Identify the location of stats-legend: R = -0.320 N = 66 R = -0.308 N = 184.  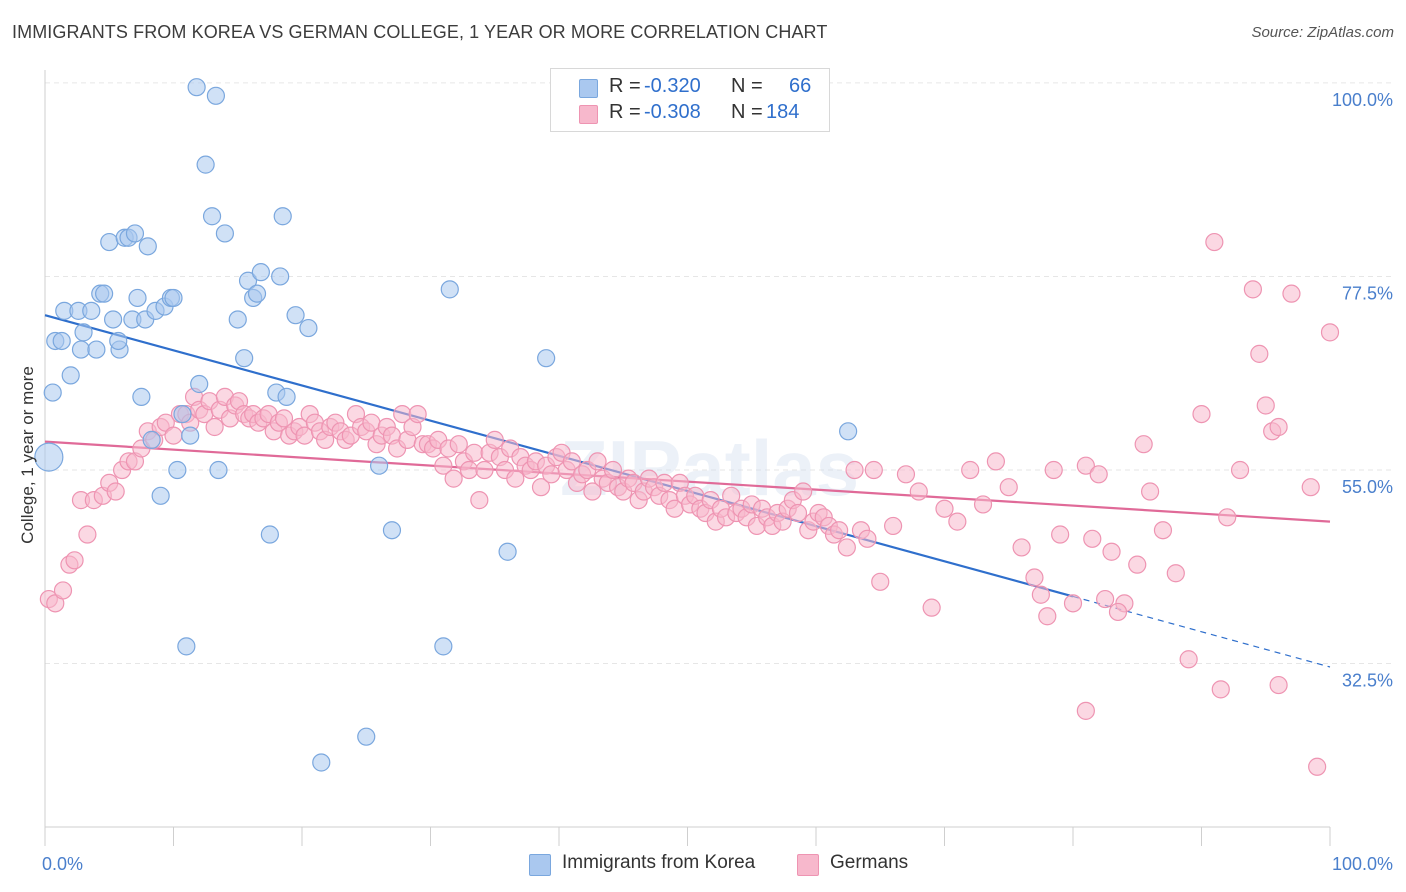
(690, 100).